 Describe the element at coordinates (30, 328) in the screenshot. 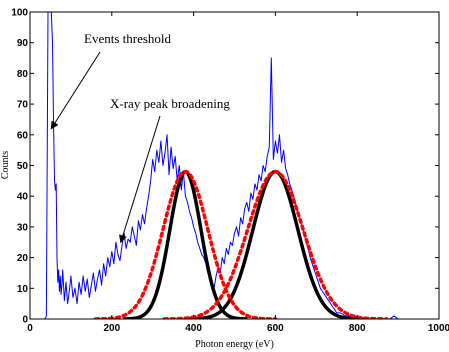

I see `x-tick-label-0: 0` at that location.